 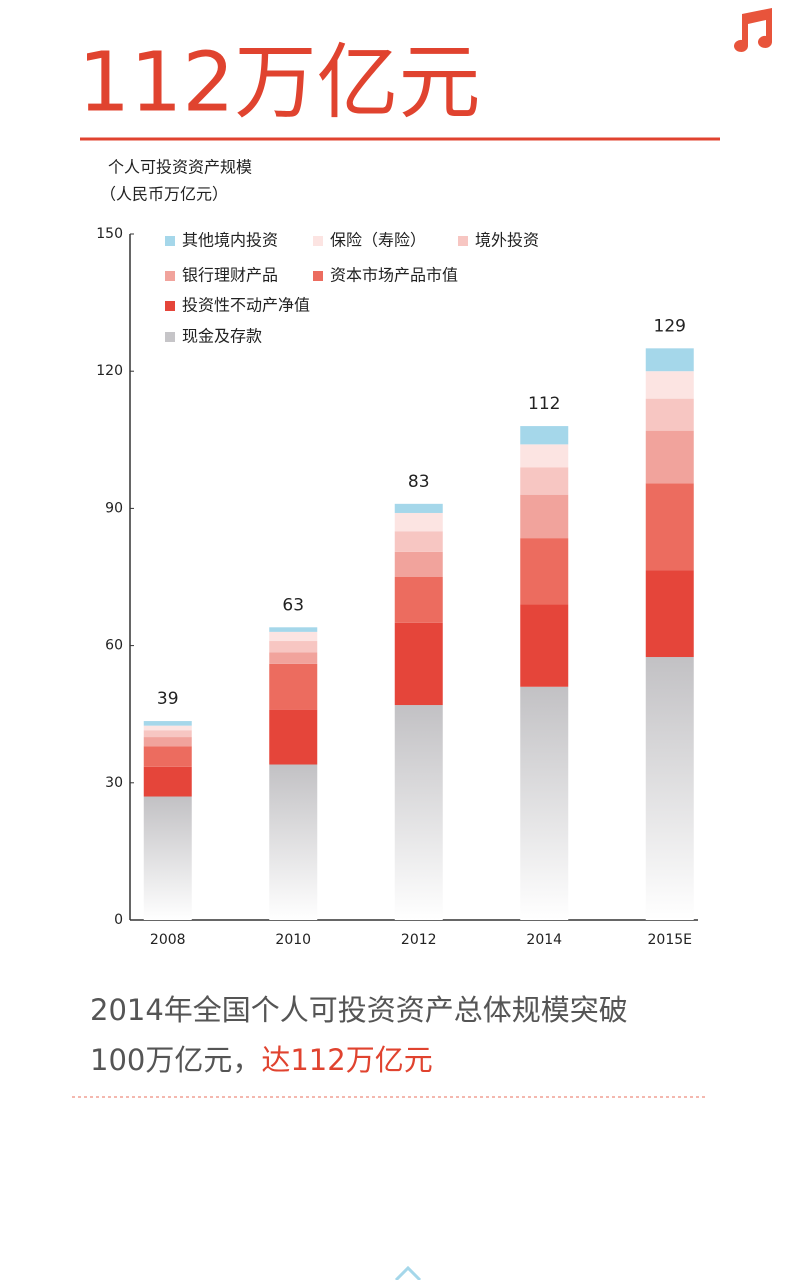 I want to click on caption-highlight: 达112万亿元, so click(x=346, y=1060).